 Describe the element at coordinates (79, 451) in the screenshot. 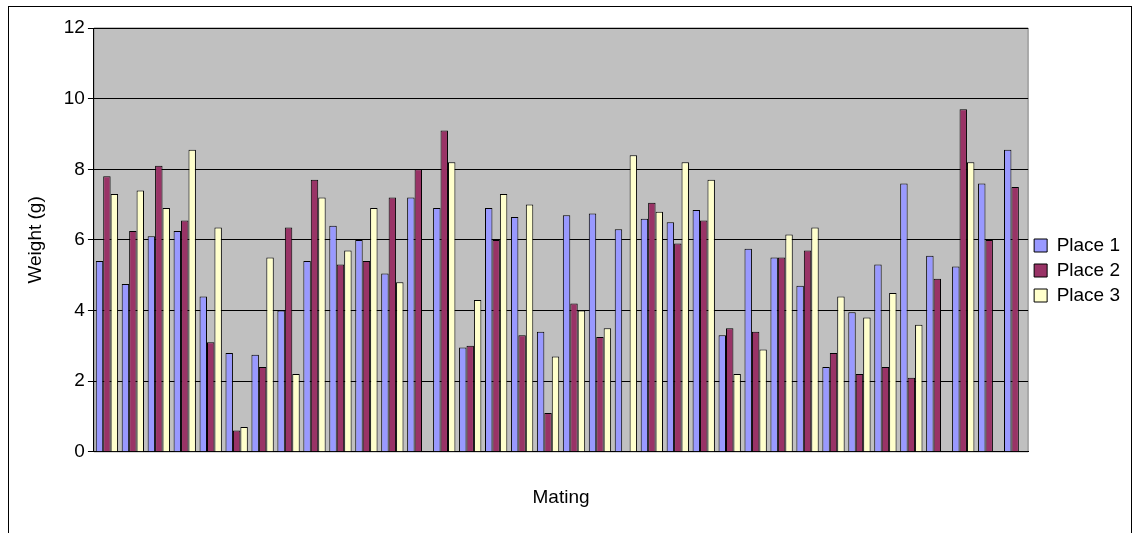

I see `y-tick-label: 0` at that location.